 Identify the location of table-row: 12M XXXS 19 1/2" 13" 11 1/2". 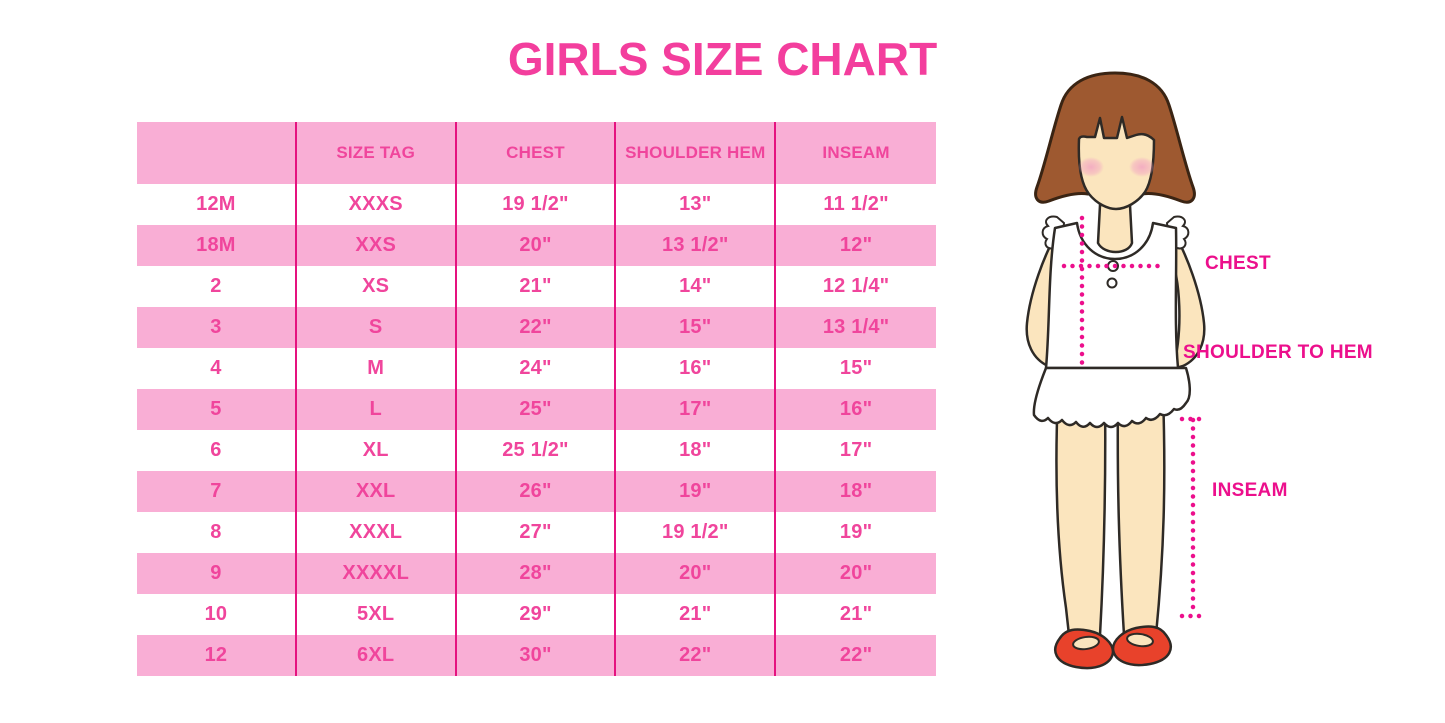
(536, 204).